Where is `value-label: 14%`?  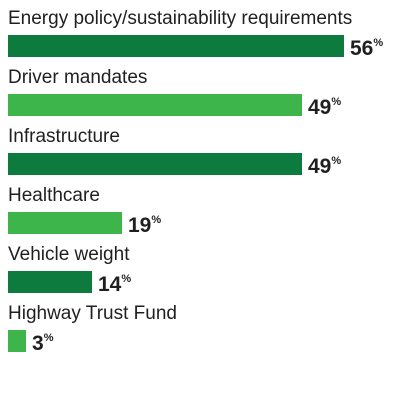
value-label: 14% is located at coordinates (114, 284).